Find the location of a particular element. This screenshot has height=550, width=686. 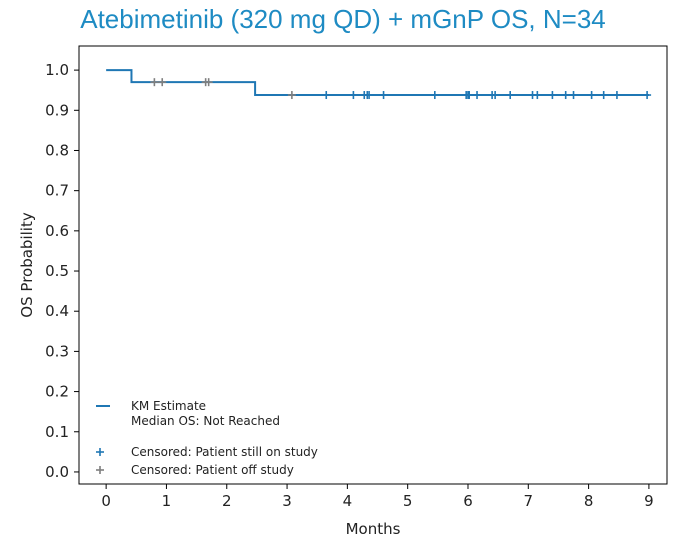

legend-censored-off-label: Censored: Patient off study is located at coordinates (212, 470).